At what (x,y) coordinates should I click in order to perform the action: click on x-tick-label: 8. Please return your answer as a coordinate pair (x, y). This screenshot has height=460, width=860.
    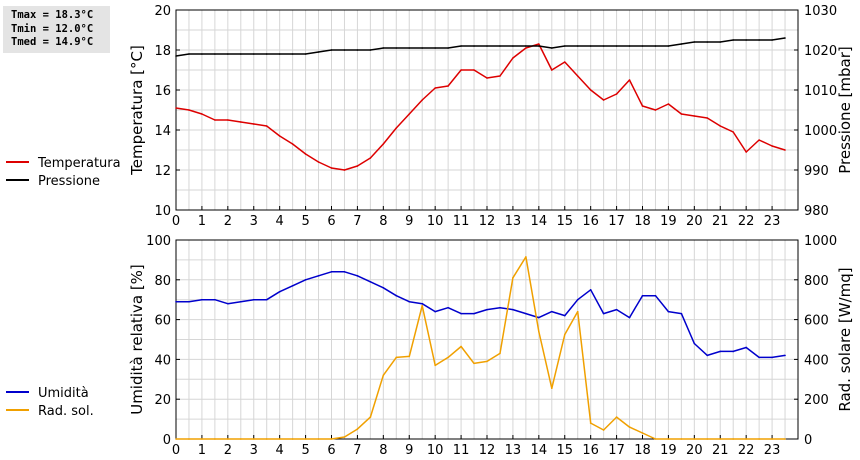
    Looking at the image, I should click on (383, 221).